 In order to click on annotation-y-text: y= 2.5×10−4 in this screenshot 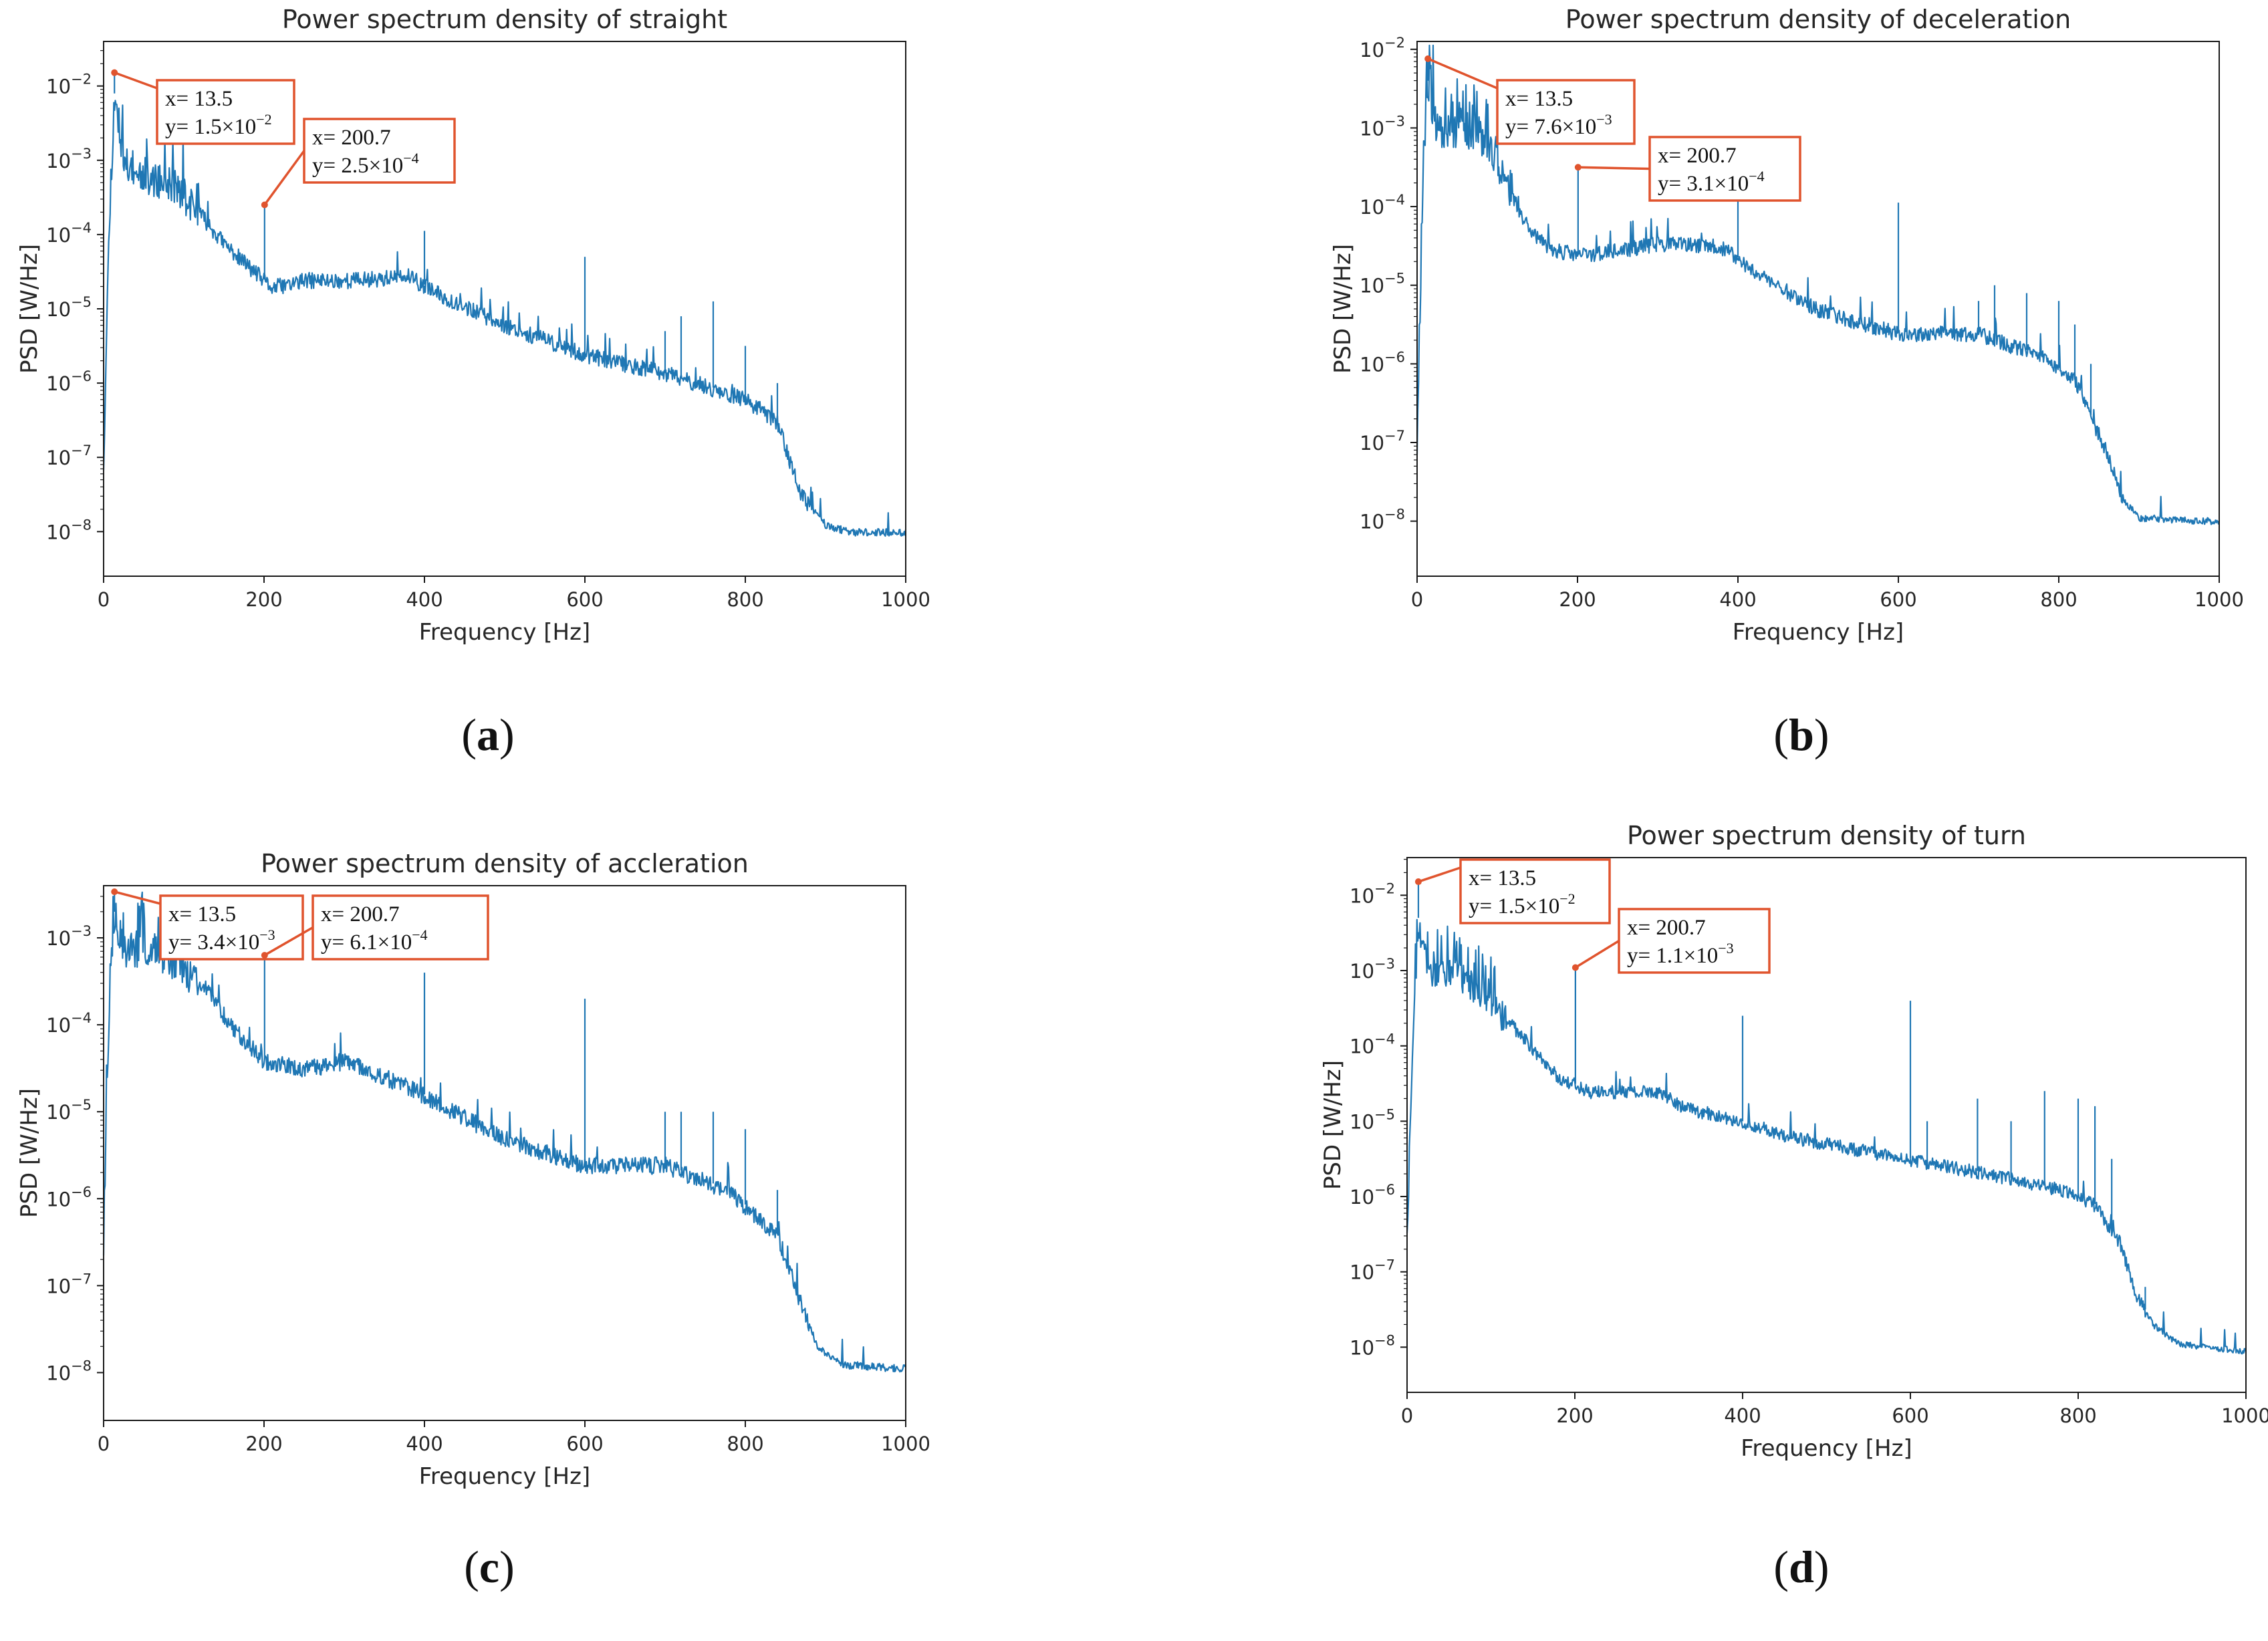, I will do `click(365, 164)`.